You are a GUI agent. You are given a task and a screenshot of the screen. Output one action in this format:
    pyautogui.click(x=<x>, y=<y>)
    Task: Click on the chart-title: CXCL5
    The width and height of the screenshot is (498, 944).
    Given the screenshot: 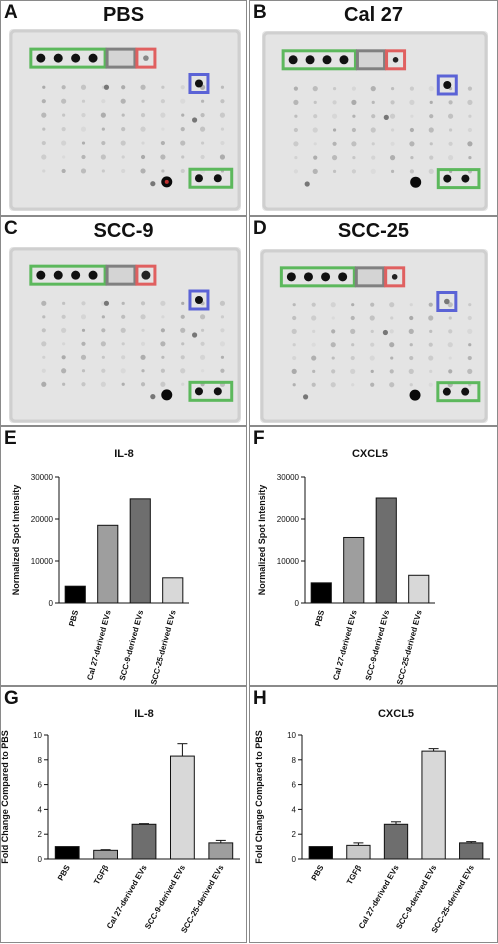 What is the action you would take?
    pyautogui.click(x=396, y=714)
    